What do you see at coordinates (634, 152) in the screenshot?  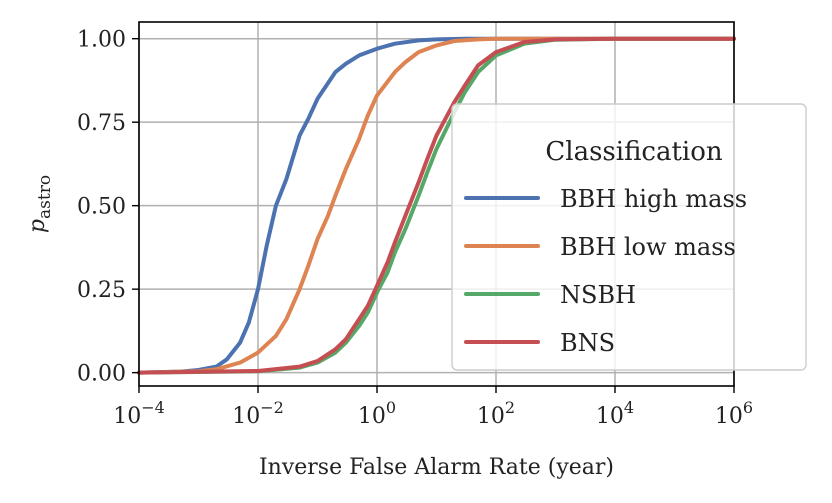 I see `legend-title: Classification` at bounding box center [634, 152].